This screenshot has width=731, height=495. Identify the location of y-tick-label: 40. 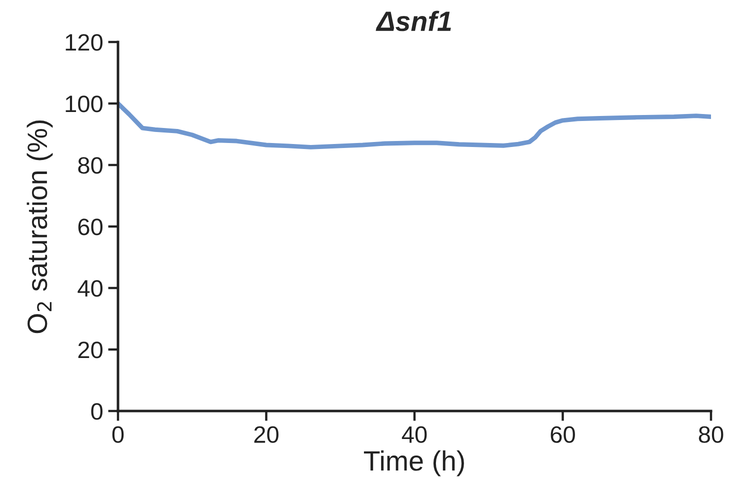
(90, 288).